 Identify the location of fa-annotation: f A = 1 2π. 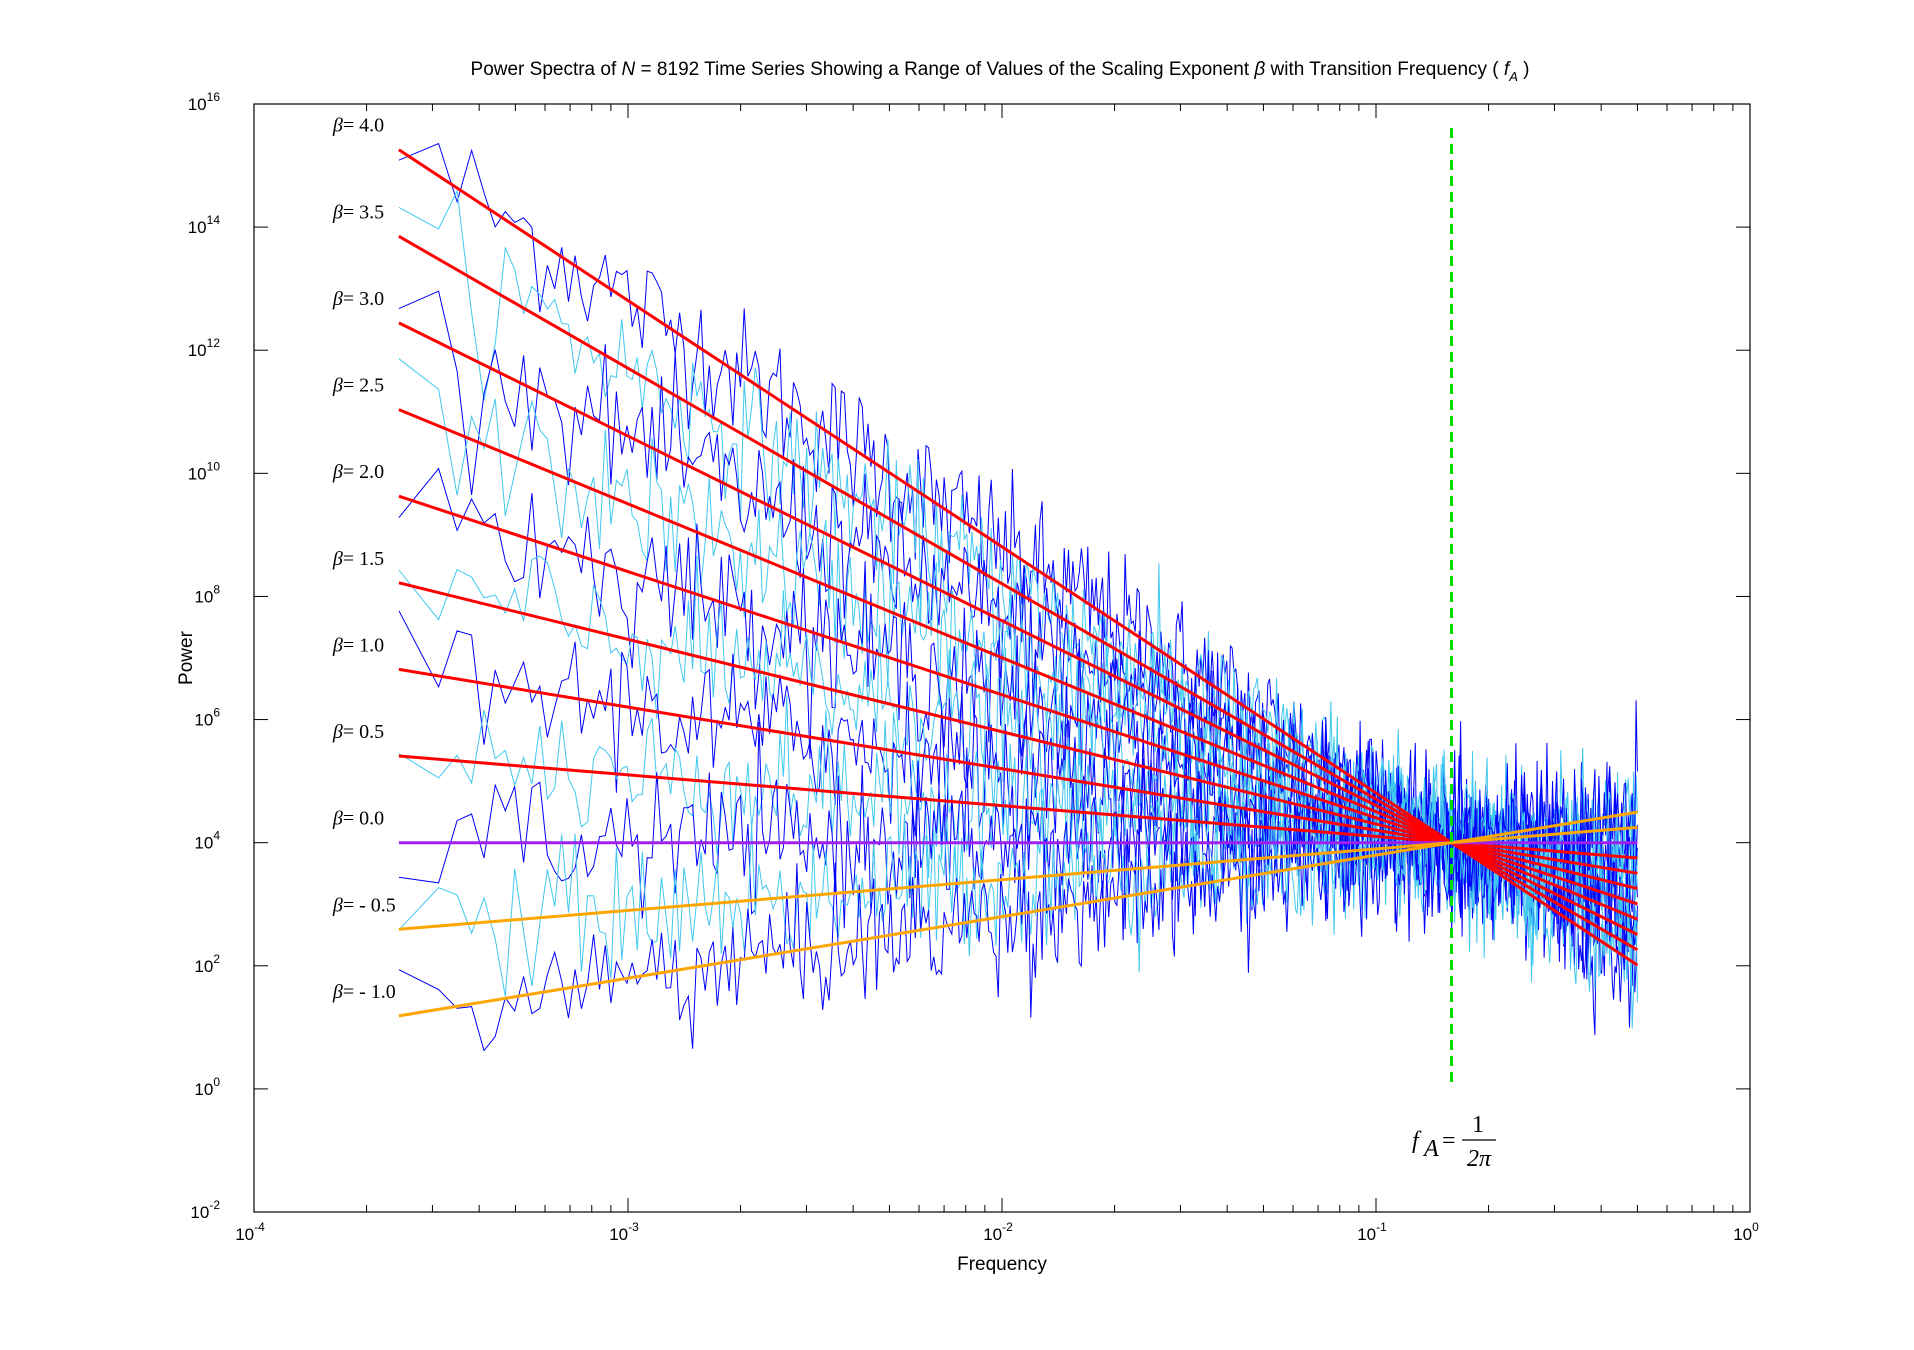
(1454, 1142).